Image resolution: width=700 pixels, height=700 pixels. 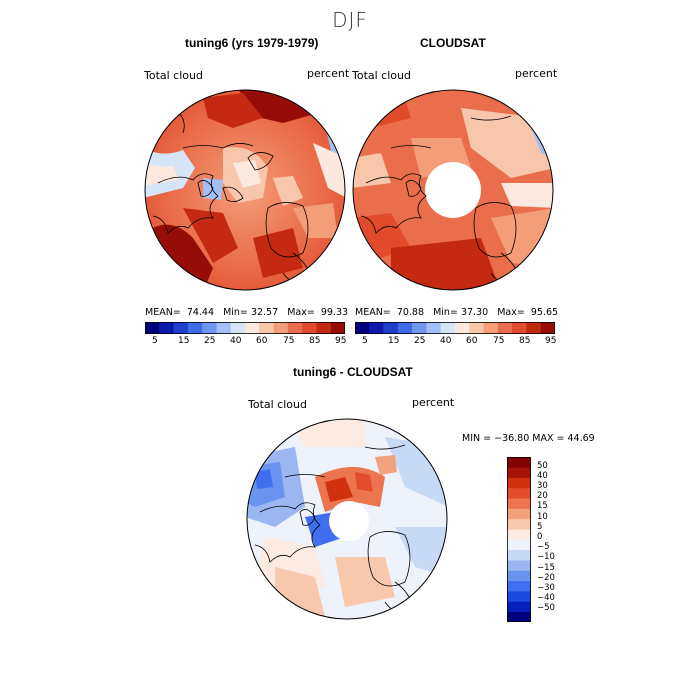 I want to click on tick: 50, so click(x=542, y=466).